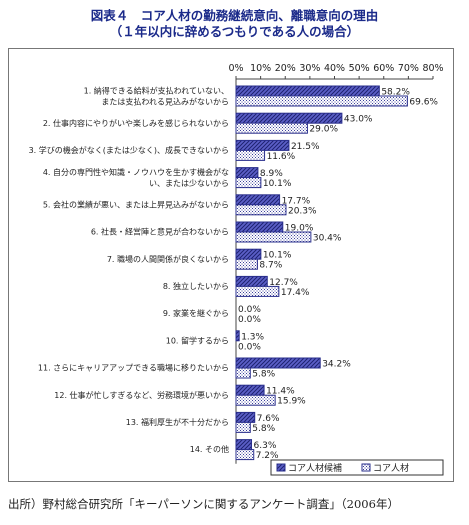 The height and width of the screenshot is (525, 469). What do you see at coordinates (281, 467) in the screenshot?
I see `legend-swatch-candidate` at bounding box center [281, 467].